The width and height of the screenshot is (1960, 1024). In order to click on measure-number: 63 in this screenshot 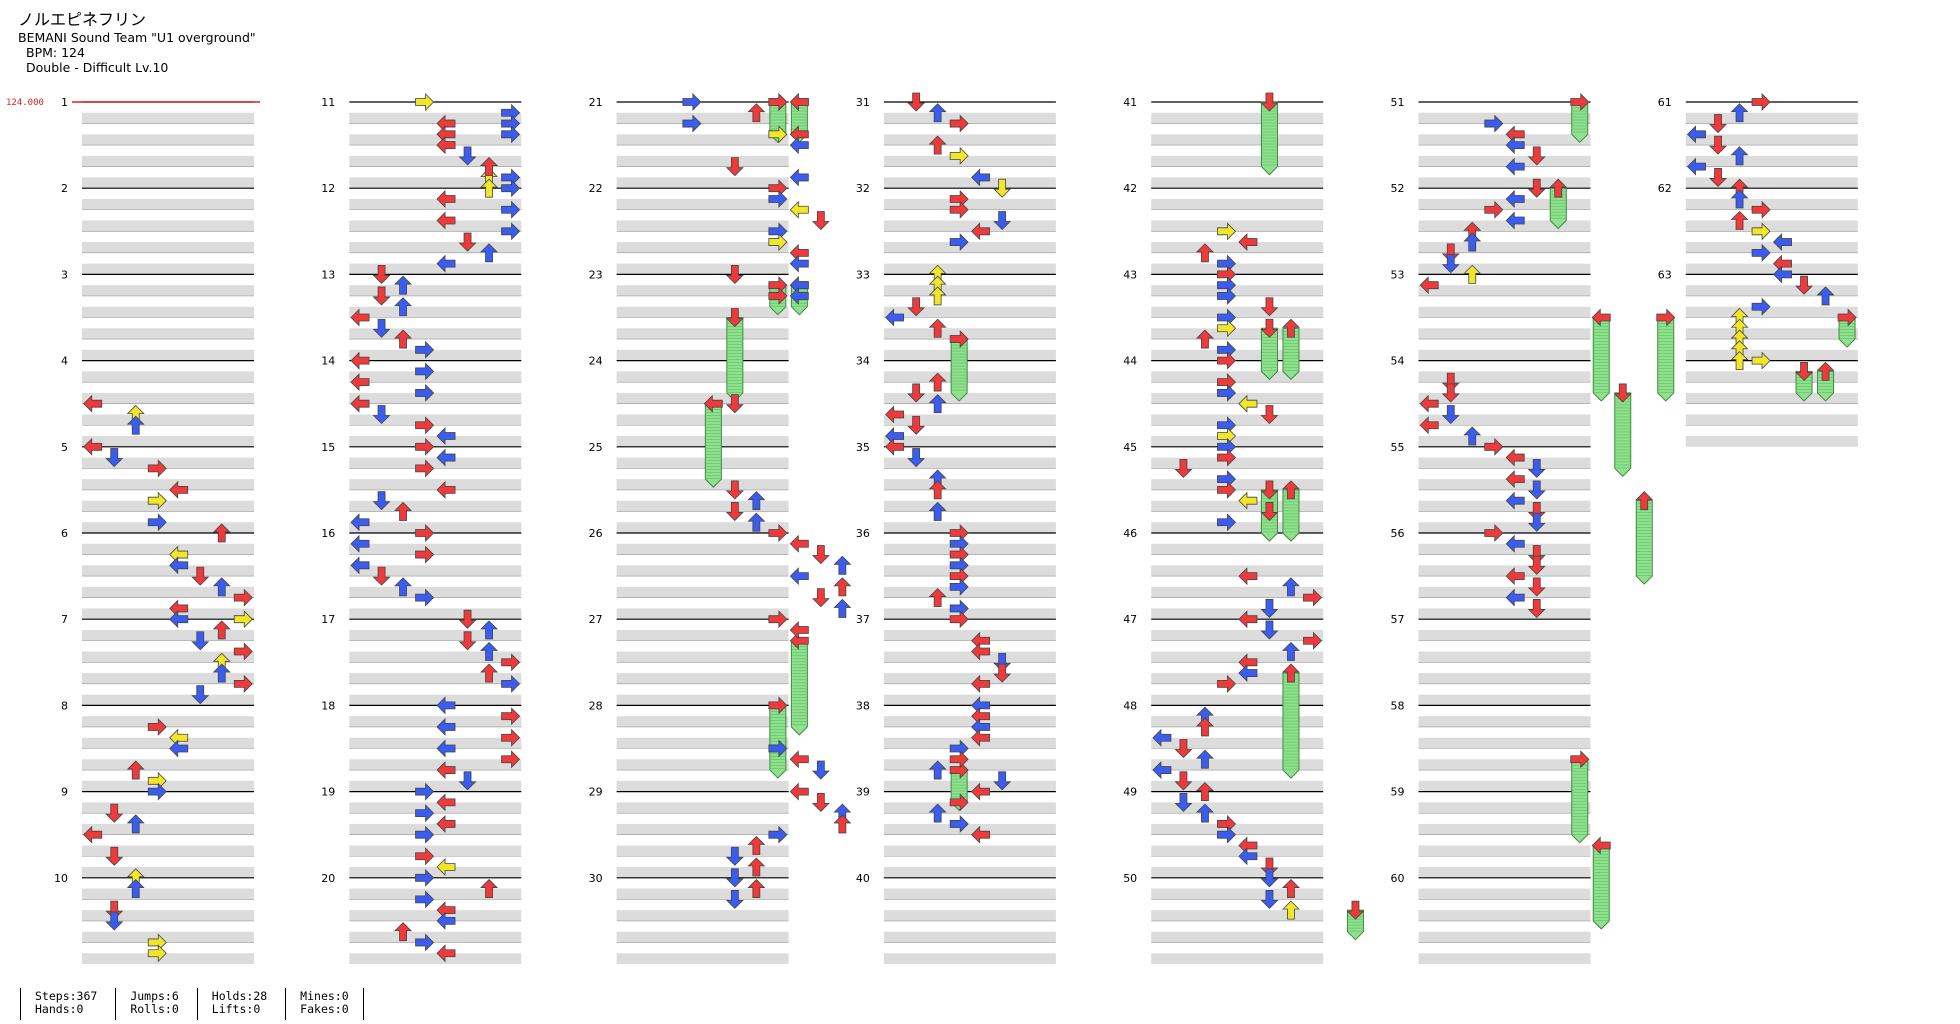, I will do `click(1665, 274)`.